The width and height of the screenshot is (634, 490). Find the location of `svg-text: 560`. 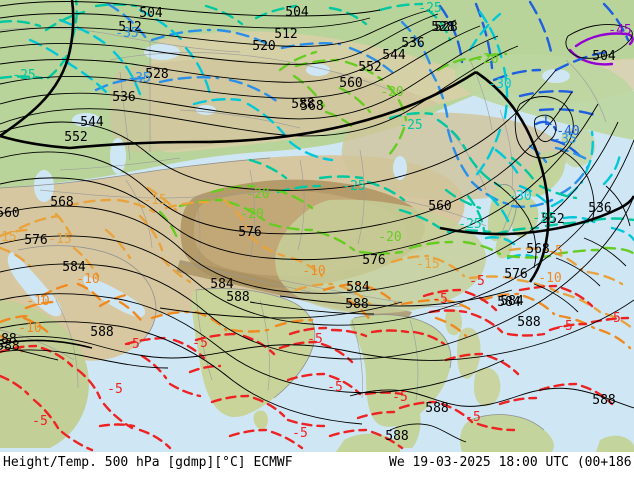

svg-text: 560 is located at coordinates (439, 206).